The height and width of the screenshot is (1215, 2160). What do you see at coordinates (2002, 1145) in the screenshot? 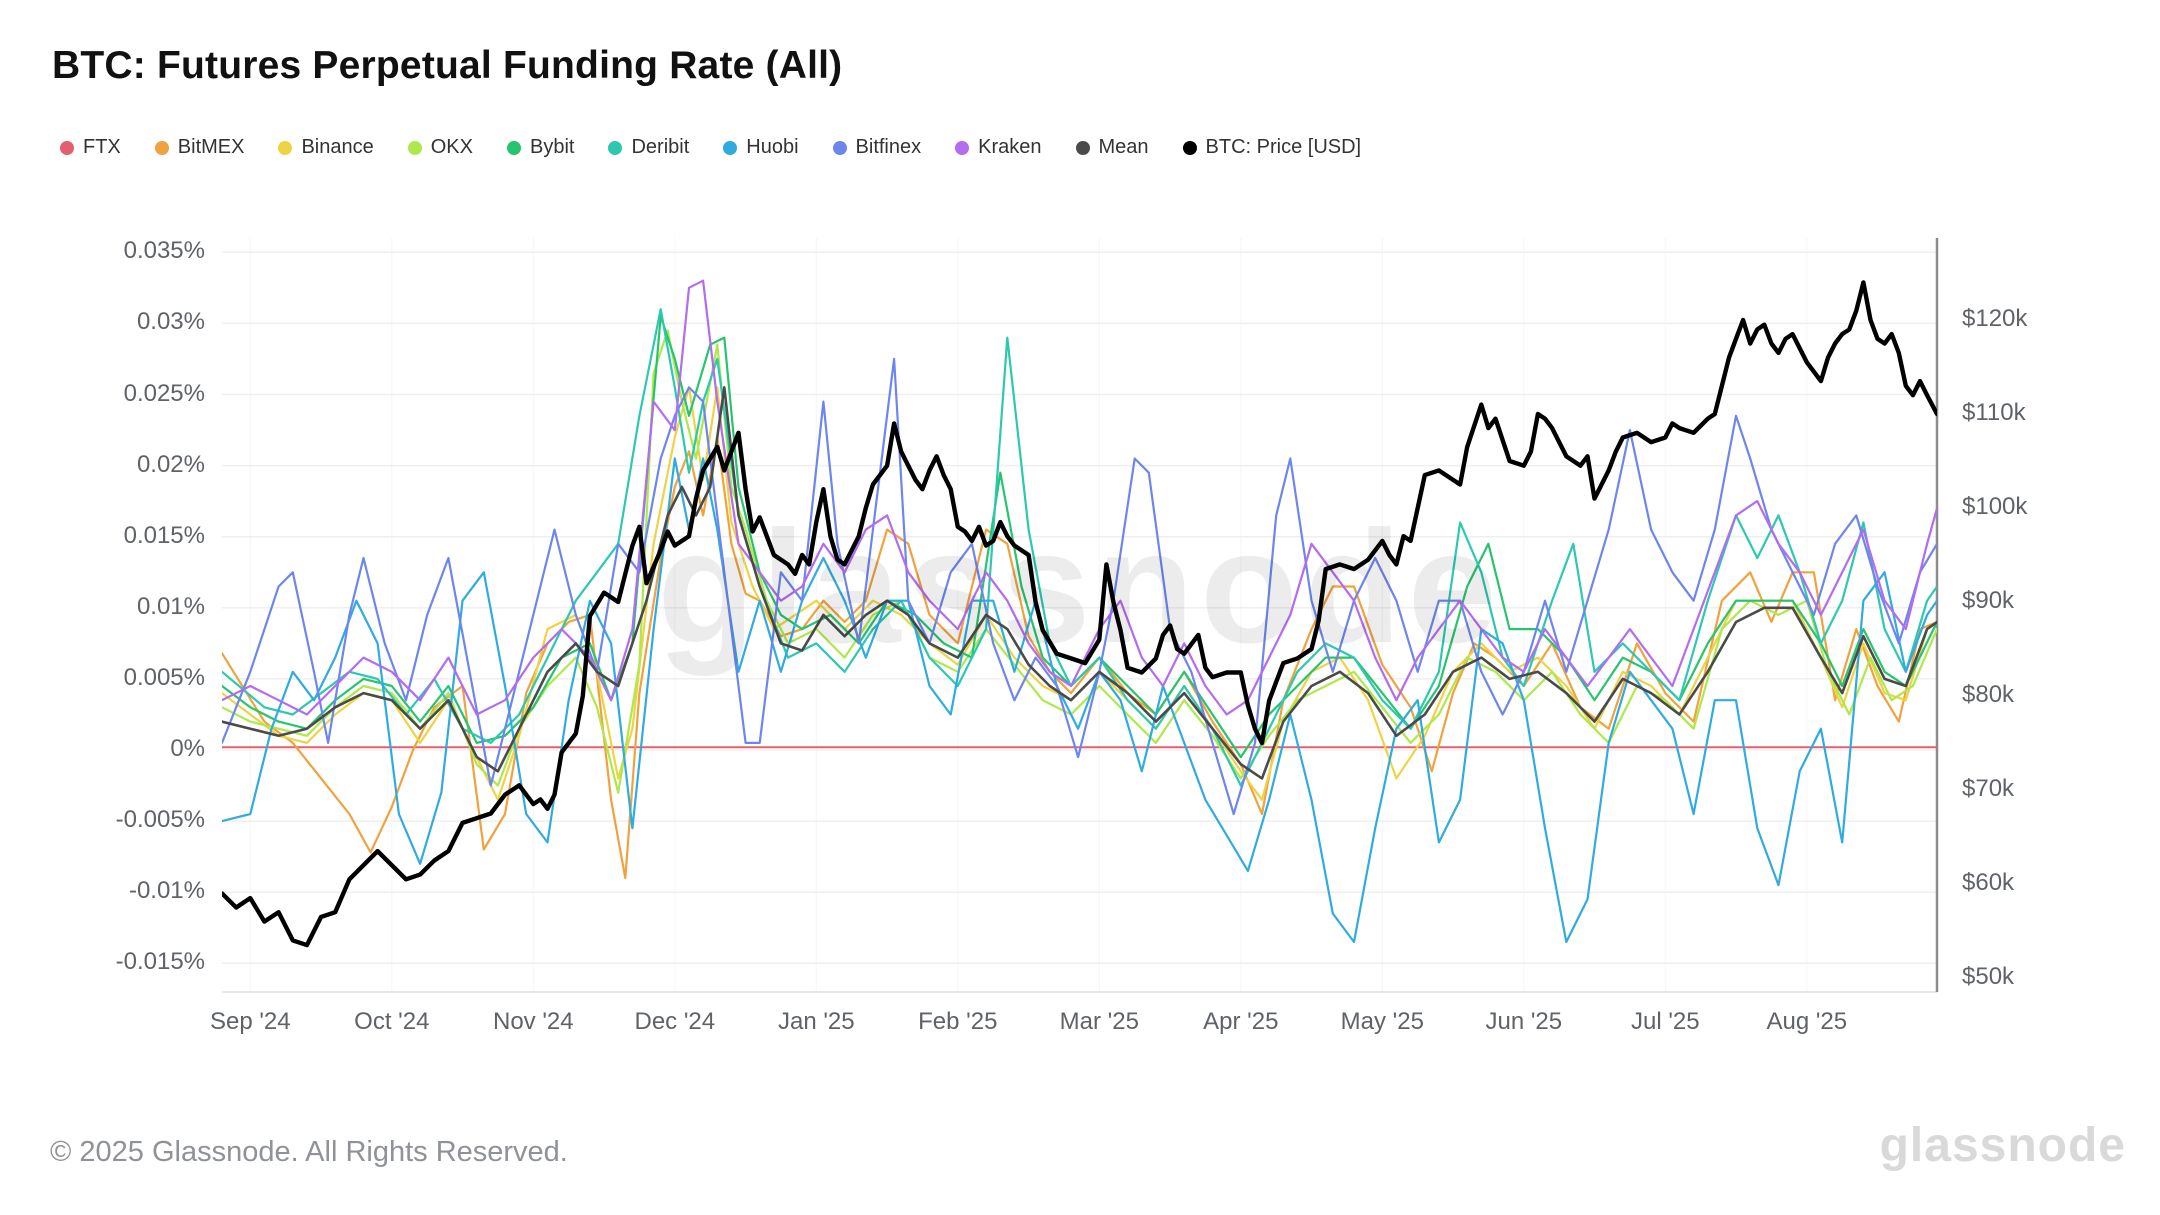
I see `glassnode-logo: glassnode` at bounding box center [2002, 1145].